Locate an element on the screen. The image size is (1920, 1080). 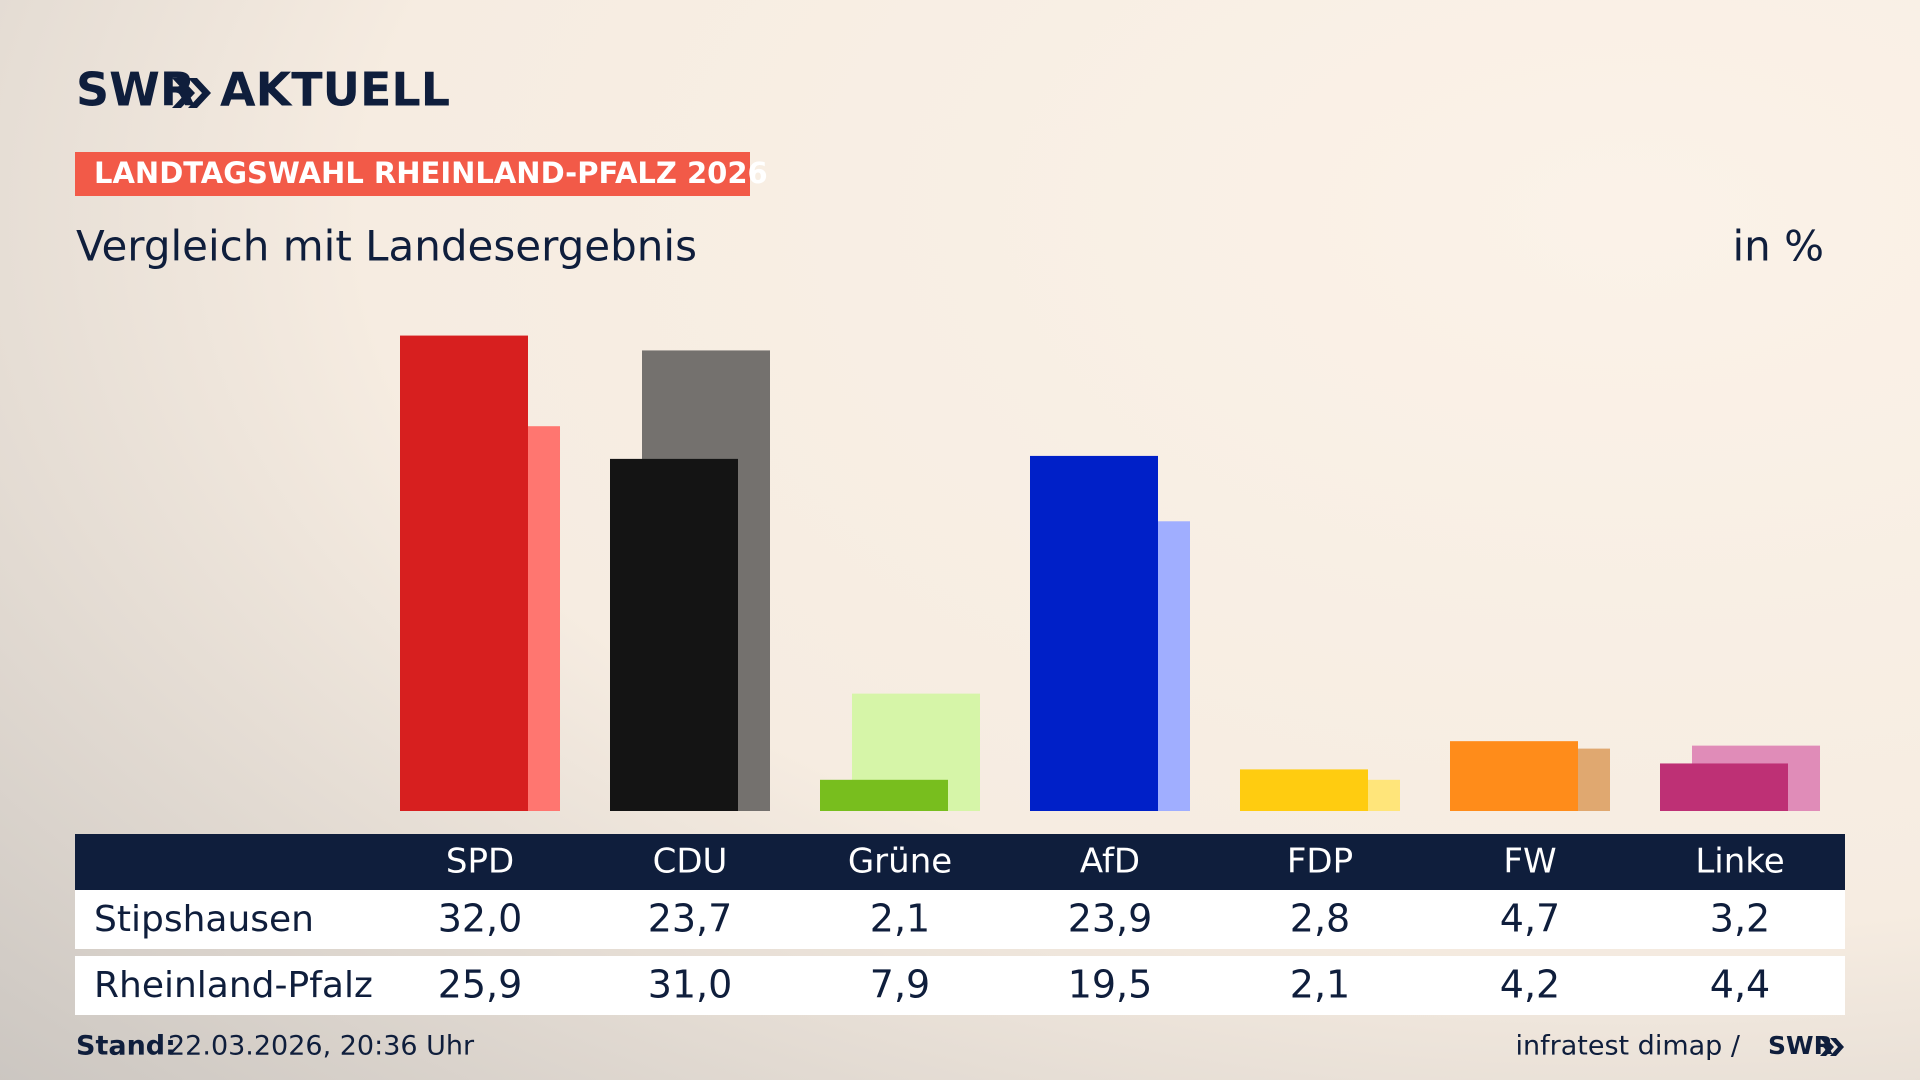
source-chevrons is located at coordinates (1832, 1047).